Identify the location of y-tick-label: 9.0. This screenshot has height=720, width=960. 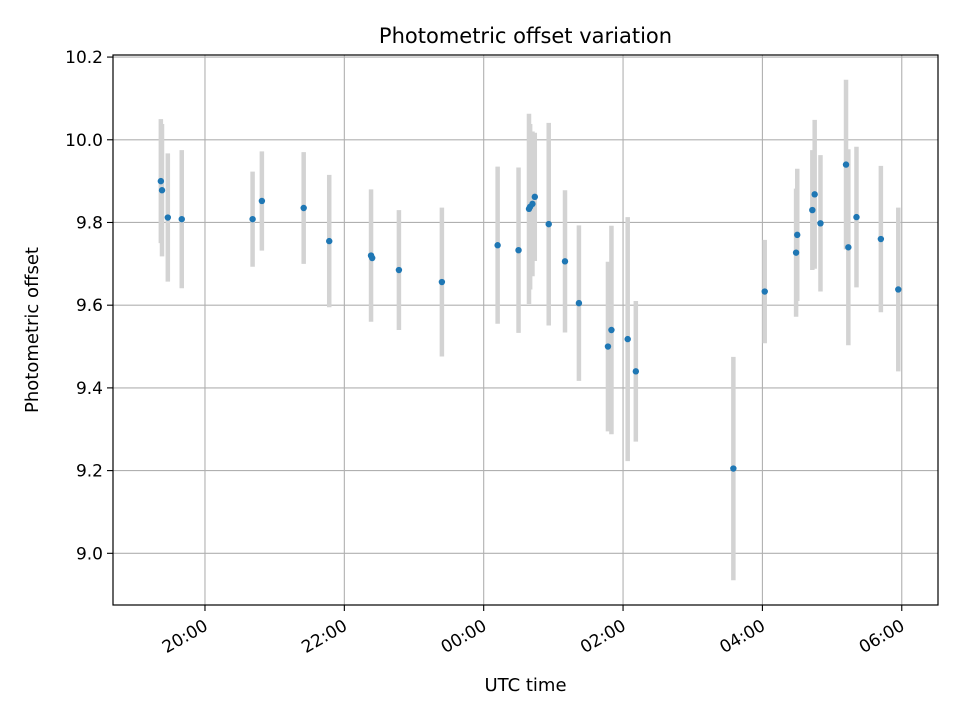
(89, 554).